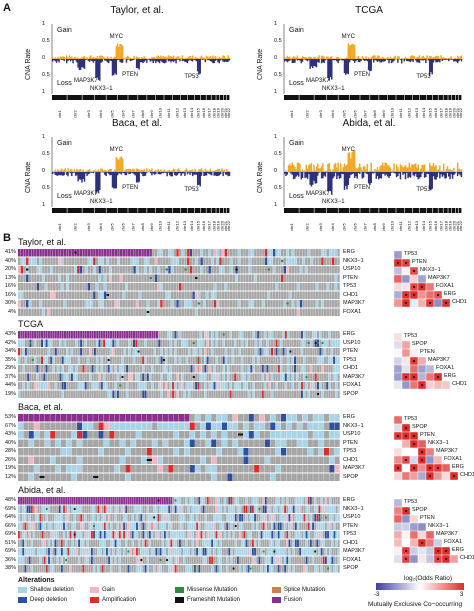 Image resolution: width=474 pixels, height=611 pixels. What do you see at coordinates (457, 225) in the screenshot?
I see `chromosome-label: chr21` at bounding box center [457, 225].